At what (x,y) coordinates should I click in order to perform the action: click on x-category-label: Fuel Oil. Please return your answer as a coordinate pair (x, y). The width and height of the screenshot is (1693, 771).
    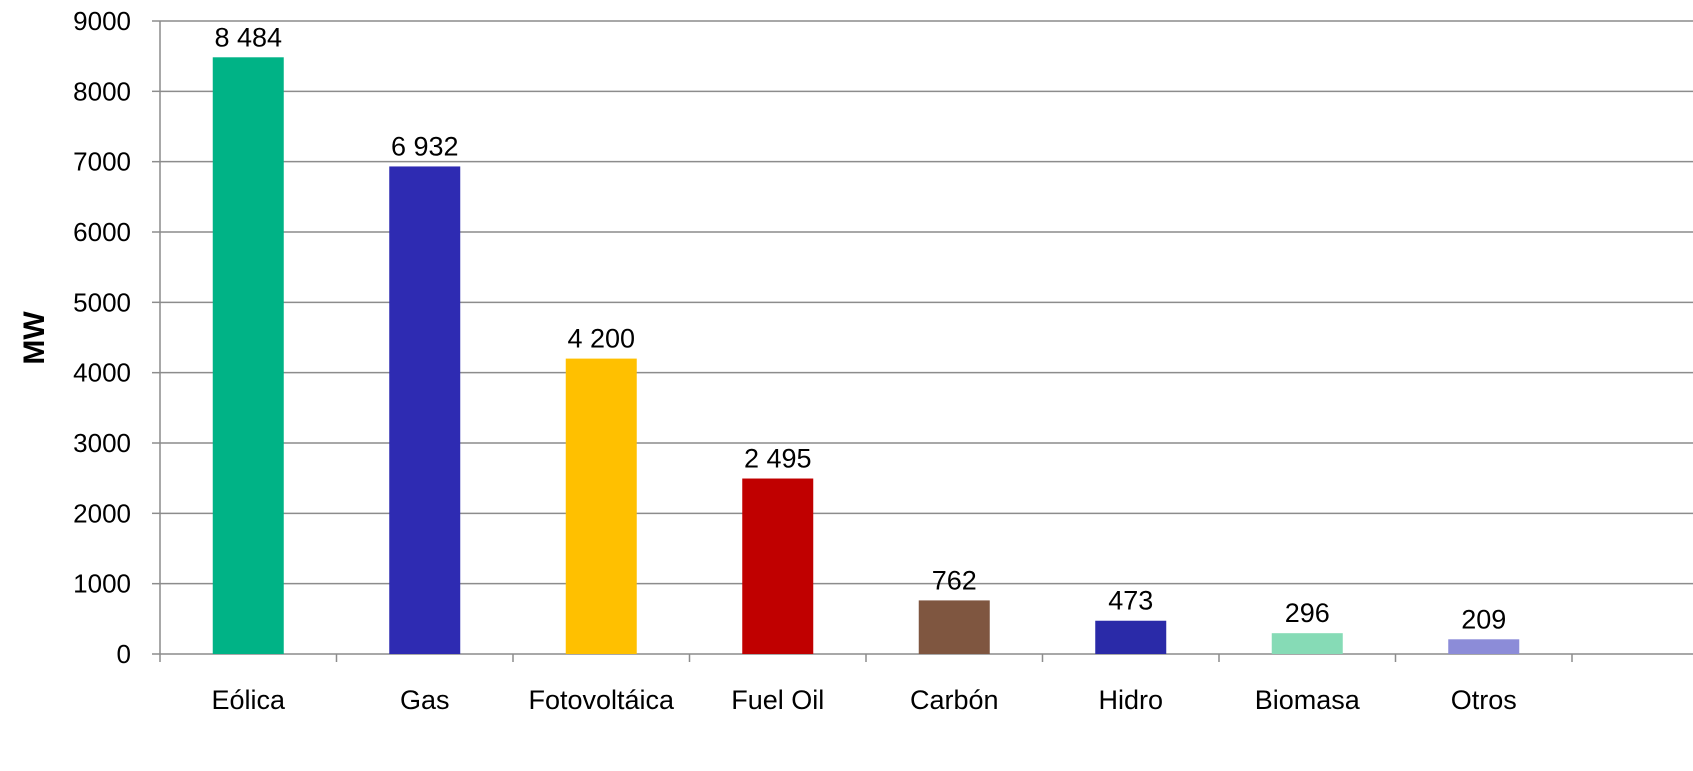
    Looking at the image, I should click on (777, 700).